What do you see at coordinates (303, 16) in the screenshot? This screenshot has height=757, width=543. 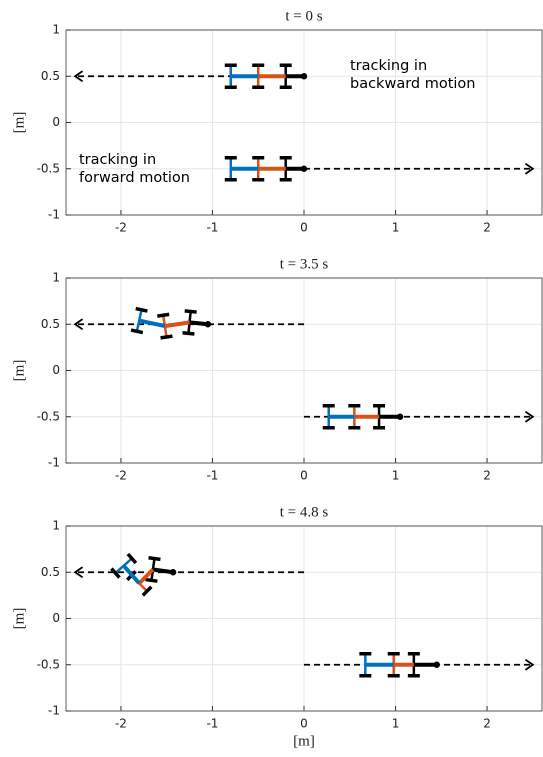 I see `chart-title: t = 0 s` at bounding box center [303, 16].